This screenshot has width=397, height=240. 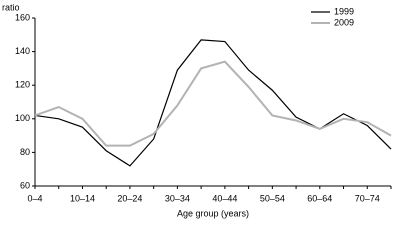 What do you see at coordinates (367, 198) in the screenshot?
I see `x-tick-label: 70–74` at bounding box center [367, 198].